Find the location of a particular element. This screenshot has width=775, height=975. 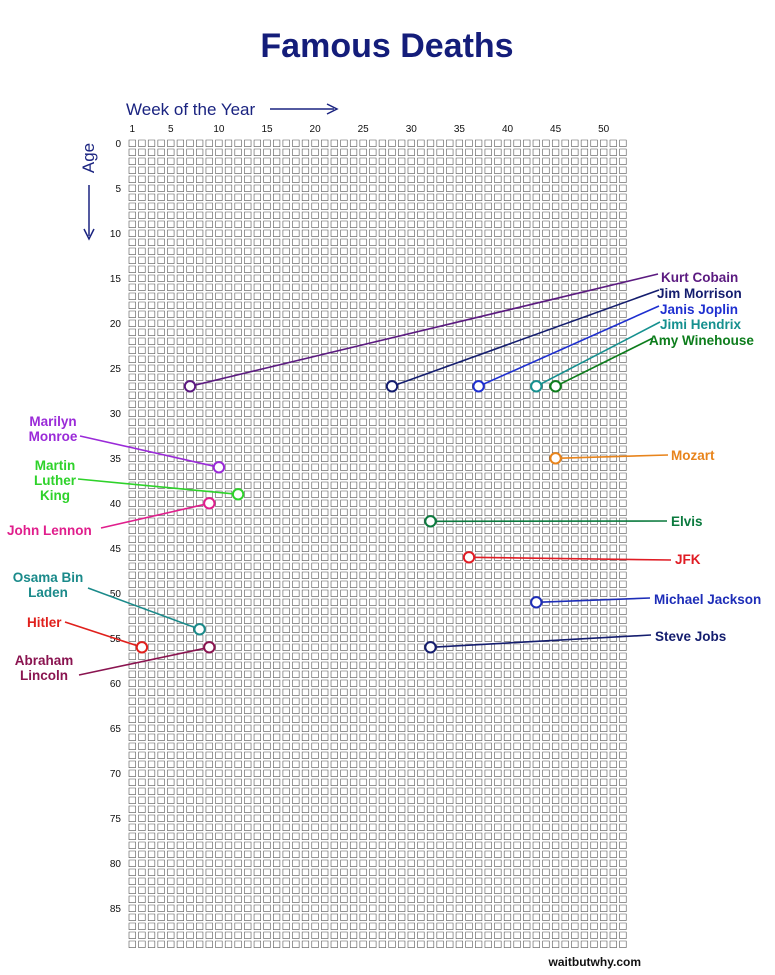

label-janis-joplin: Janis Joplin is located at coordinates (699, 309).